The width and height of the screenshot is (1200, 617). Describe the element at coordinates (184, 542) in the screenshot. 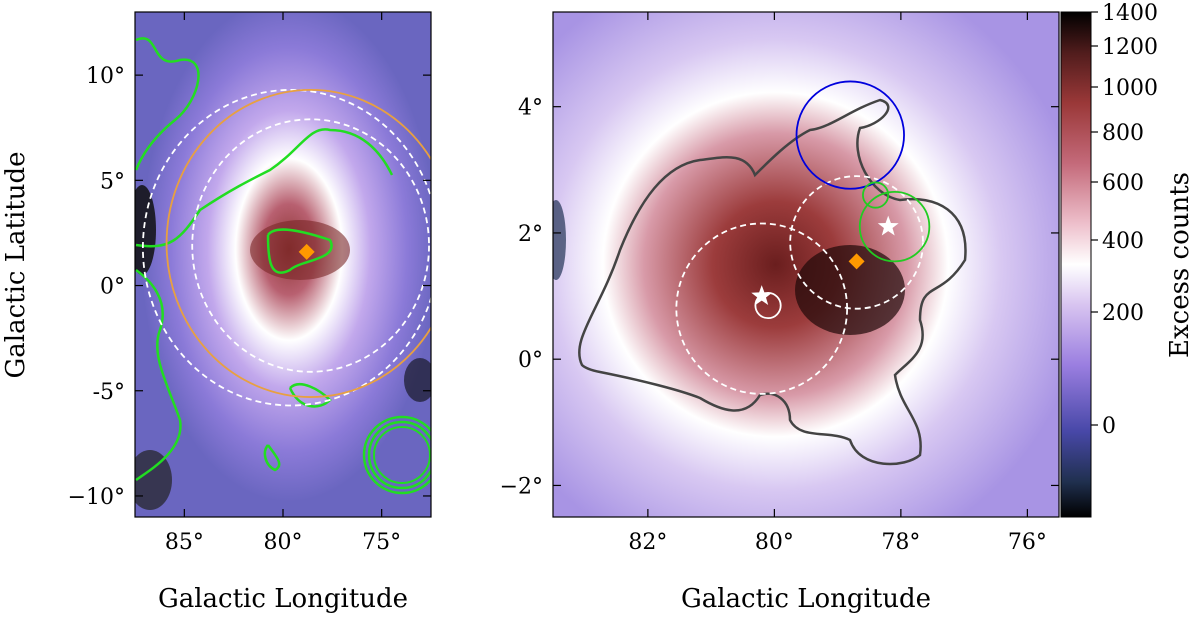

I see `x-tick-label: 85°` at that location.